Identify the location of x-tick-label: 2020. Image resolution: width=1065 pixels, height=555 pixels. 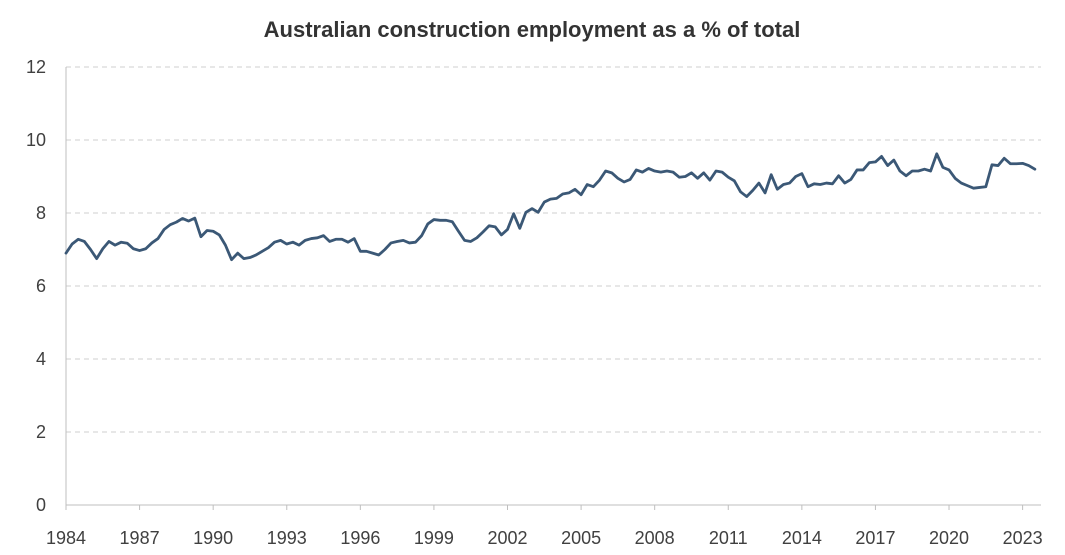
(949, 538).